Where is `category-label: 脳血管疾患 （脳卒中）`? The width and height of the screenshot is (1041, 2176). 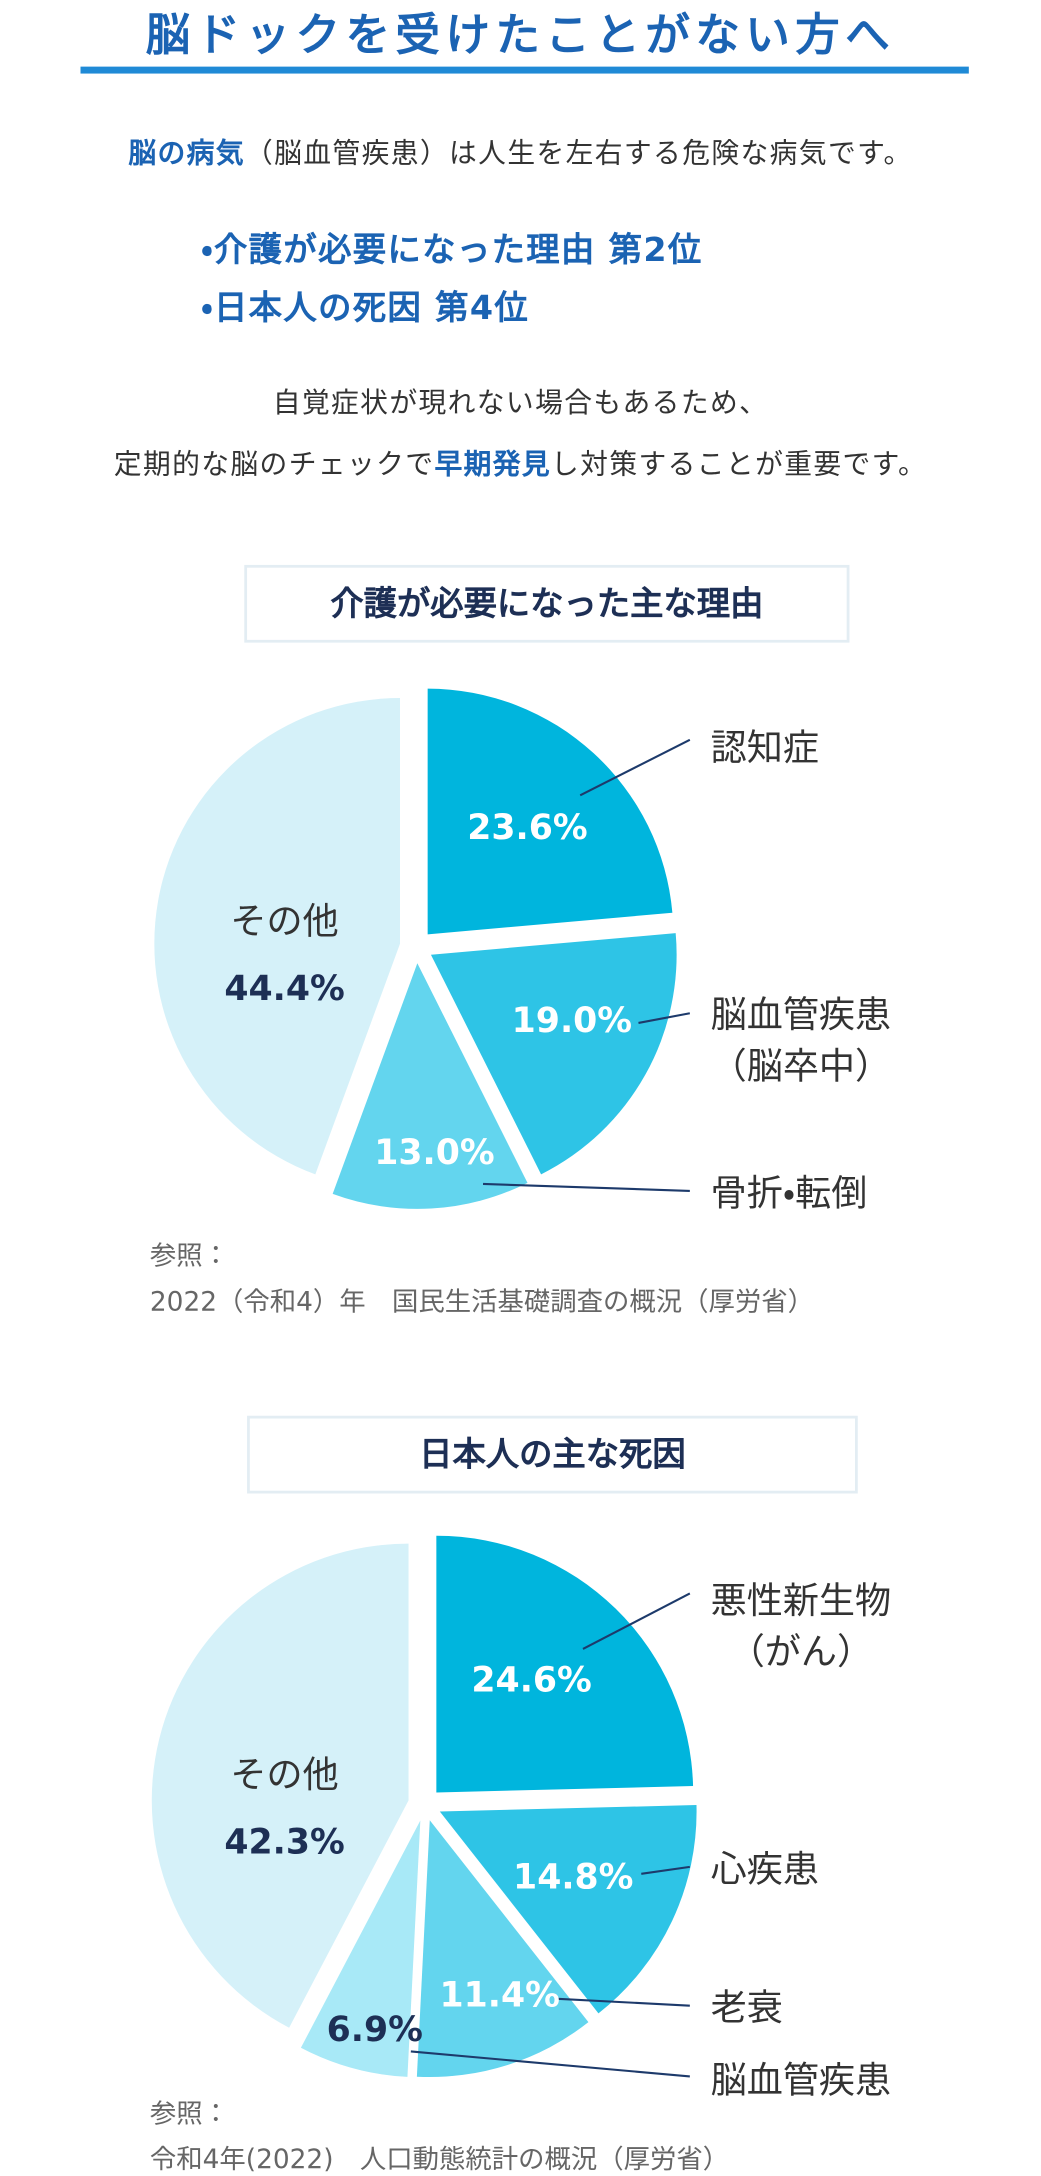
category-label: 脳血管疾患 （脳卒中） is located at coordinates (801, 1042).